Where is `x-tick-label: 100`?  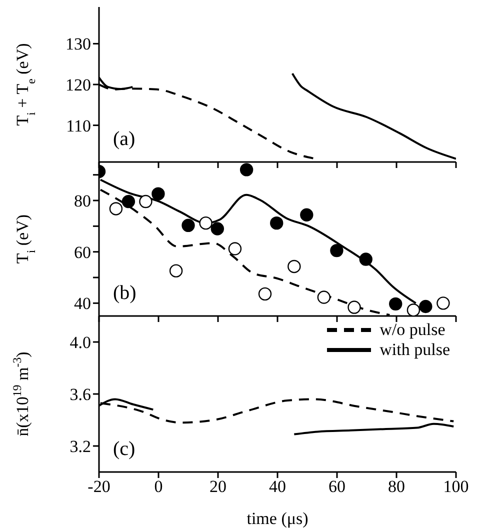
x-tick-label: 100 is located at coordinates (456, 486).